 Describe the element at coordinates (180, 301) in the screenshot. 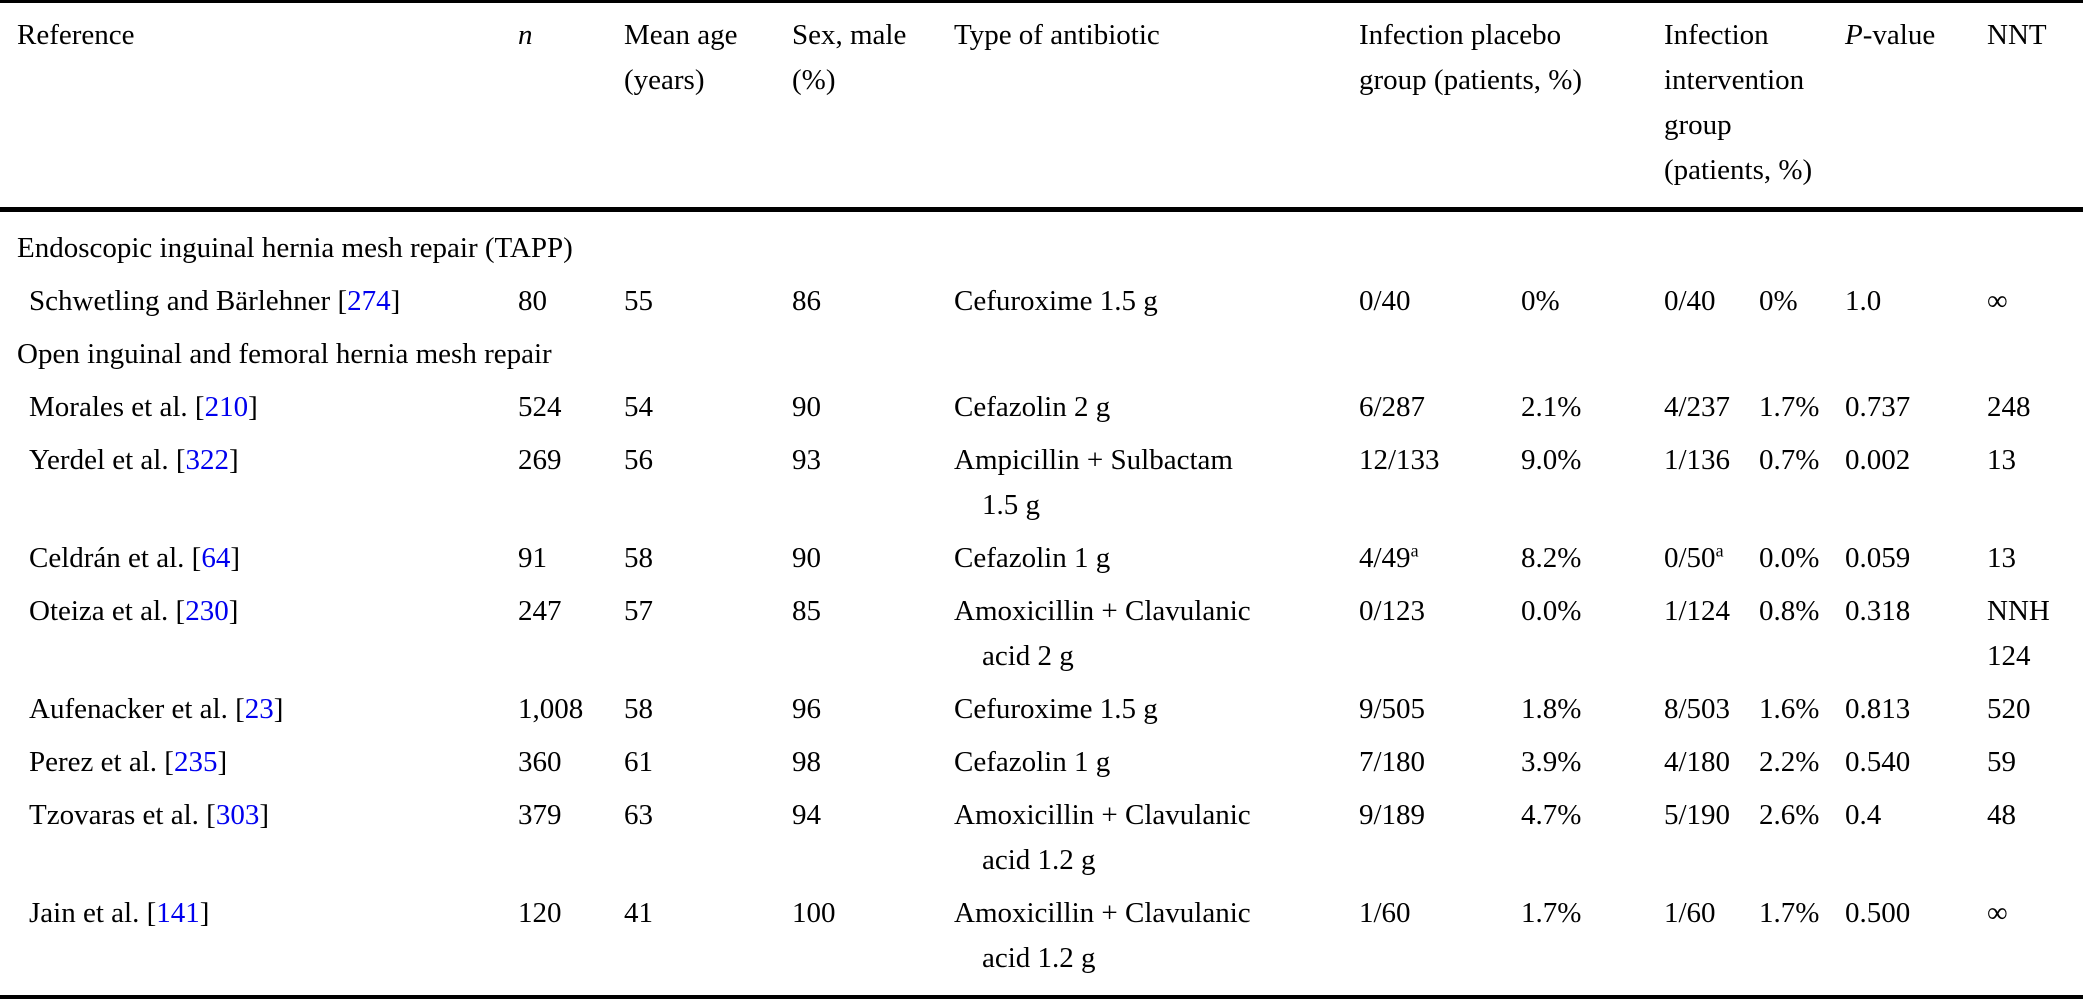

I see `study-name: Schwetling and Bärlehner` at that location.